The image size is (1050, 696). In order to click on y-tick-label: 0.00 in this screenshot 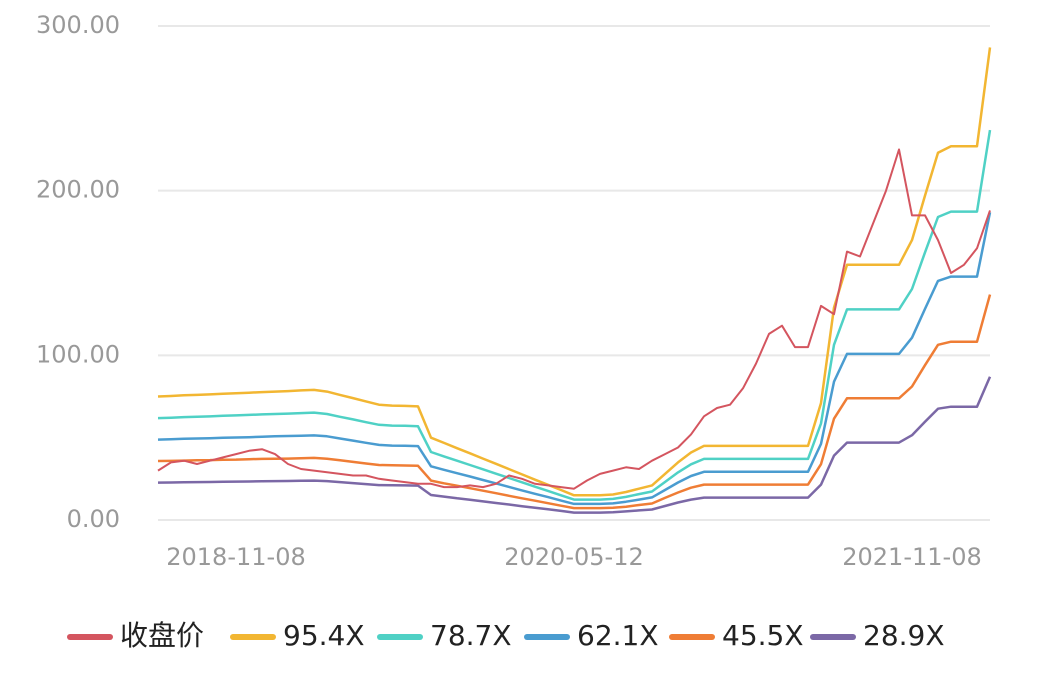, I will do `click(93, 519)`.